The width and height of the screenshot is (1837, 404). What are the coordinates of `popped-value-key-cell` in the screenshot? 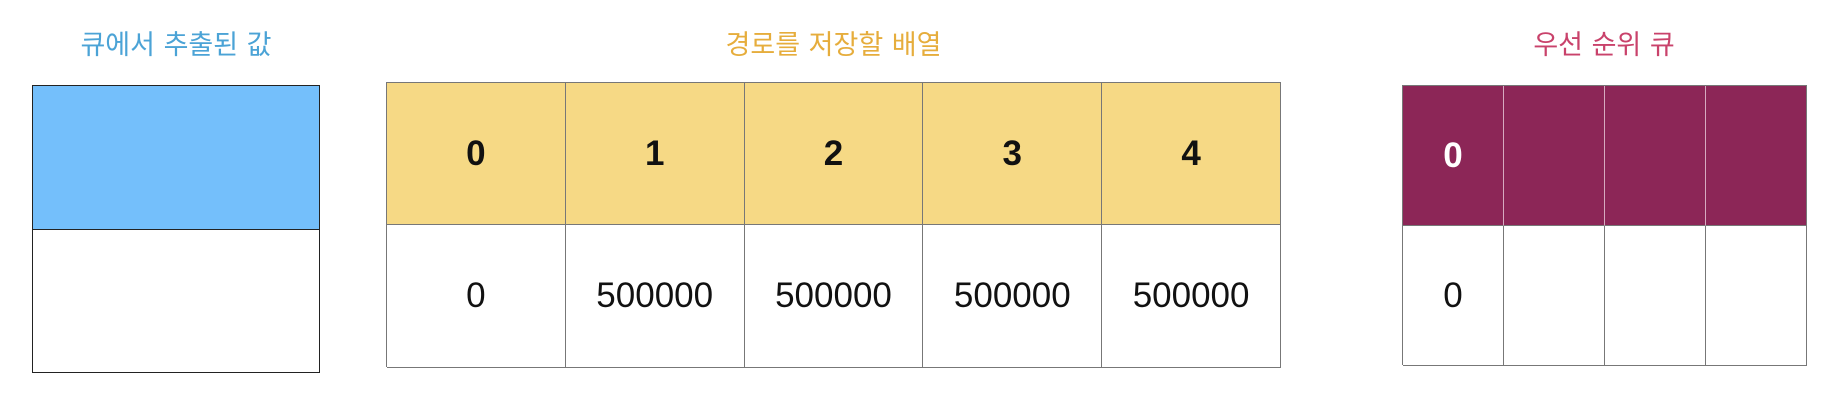 It's located at (176, 158).